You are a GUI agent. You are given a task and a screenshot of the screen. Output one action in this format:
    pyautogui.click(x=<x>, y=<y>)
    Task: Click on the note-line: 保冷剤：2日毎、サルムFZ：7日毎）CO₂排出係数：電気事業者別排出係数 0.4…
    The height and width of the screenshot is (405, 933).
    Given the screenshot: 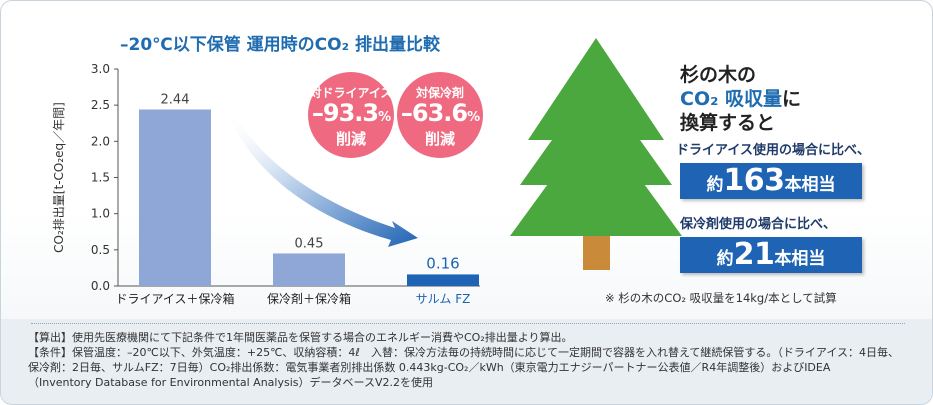 What is the action you would take?
    pyautogui.click(x=429, y=367)
    